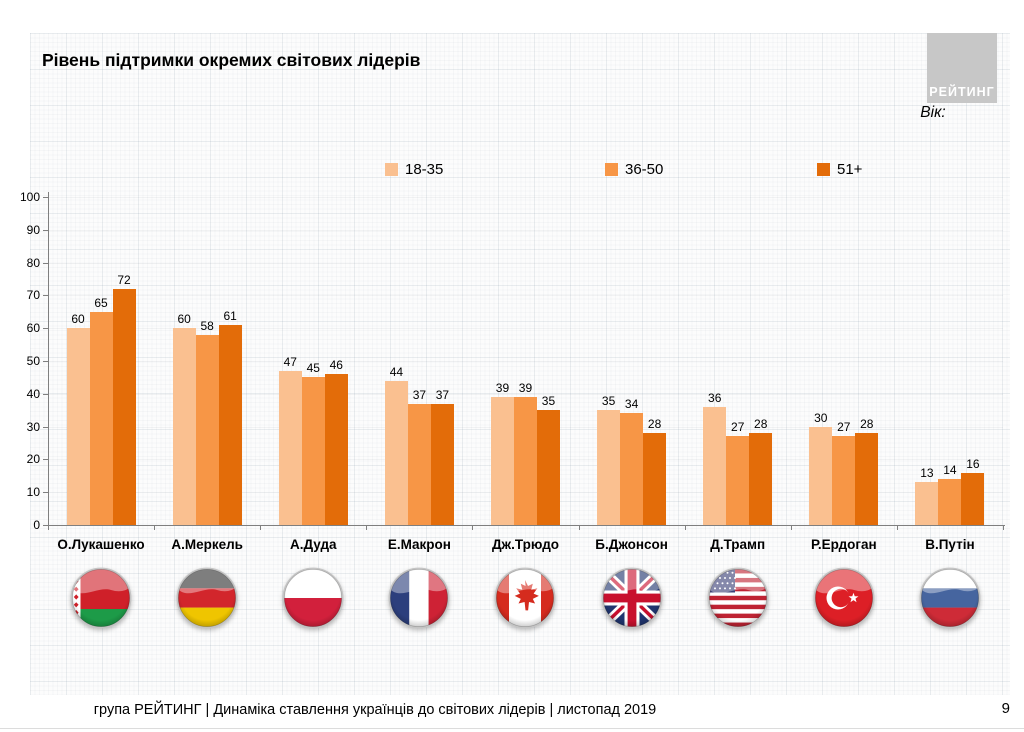  What do you see at coordinates (933, 112) in the screenshot?
I see `age-axis-label: Вік:` at bounding box center [933, 112].